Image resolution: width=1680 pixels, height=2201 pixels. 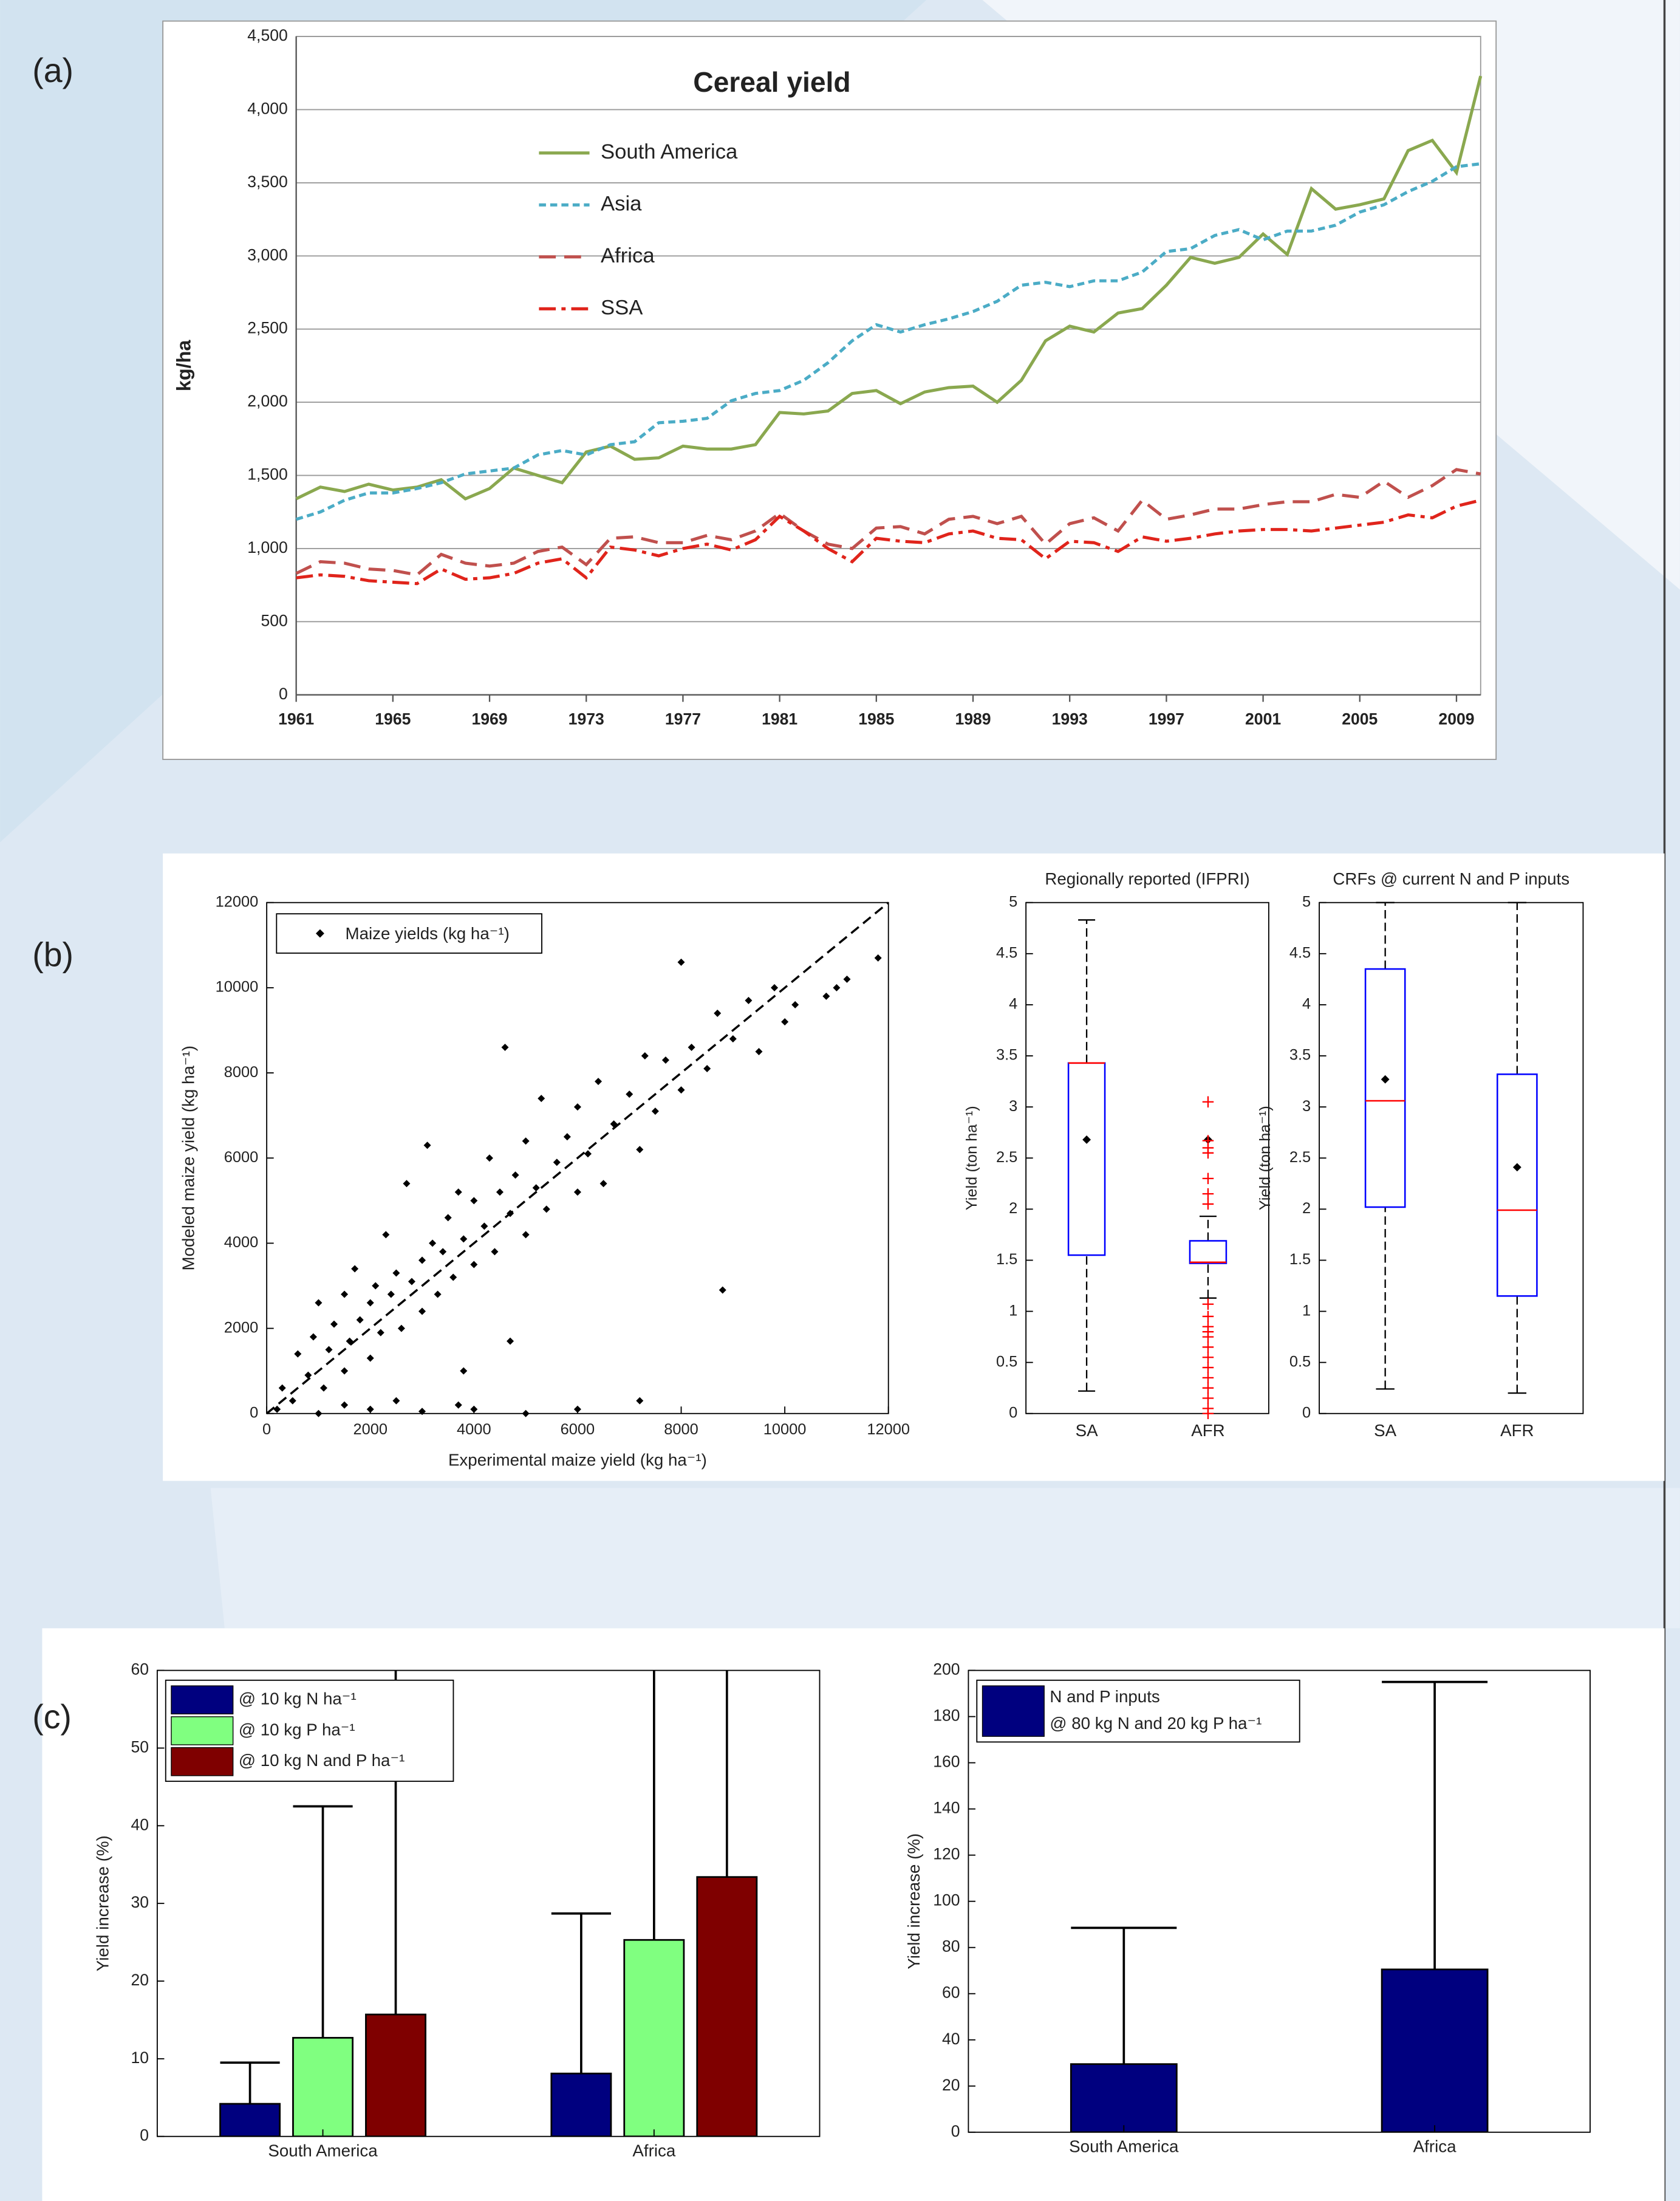 What do you see at coordinates (102, 1903) in the screenshot?
I see `y-axis-label: Yield increase (%)` at bounding box center [102, 1903].